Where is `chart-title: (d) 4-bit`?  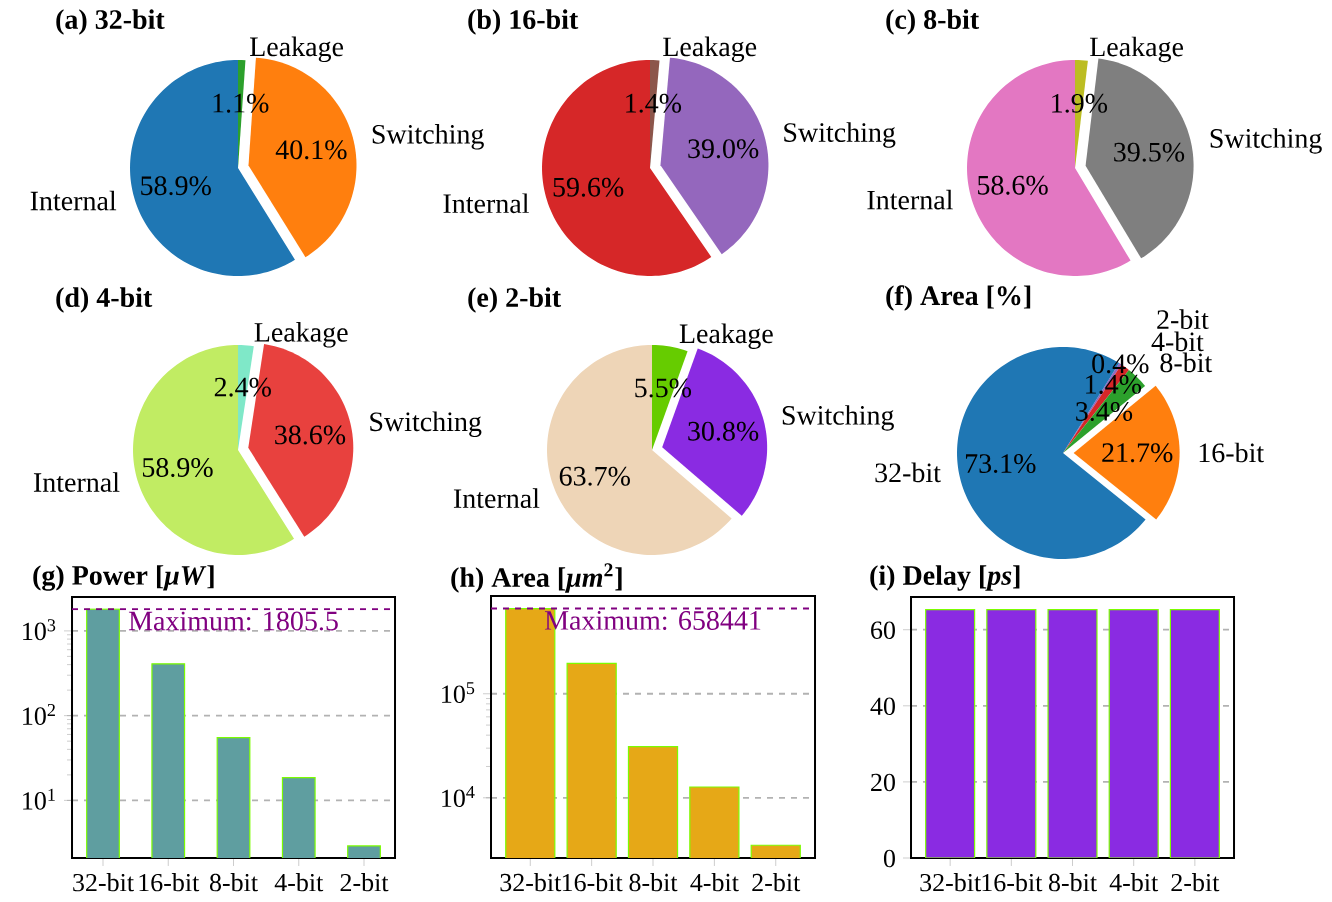
chart-title: (d) 4-bit is located at coordinates (104, 300).